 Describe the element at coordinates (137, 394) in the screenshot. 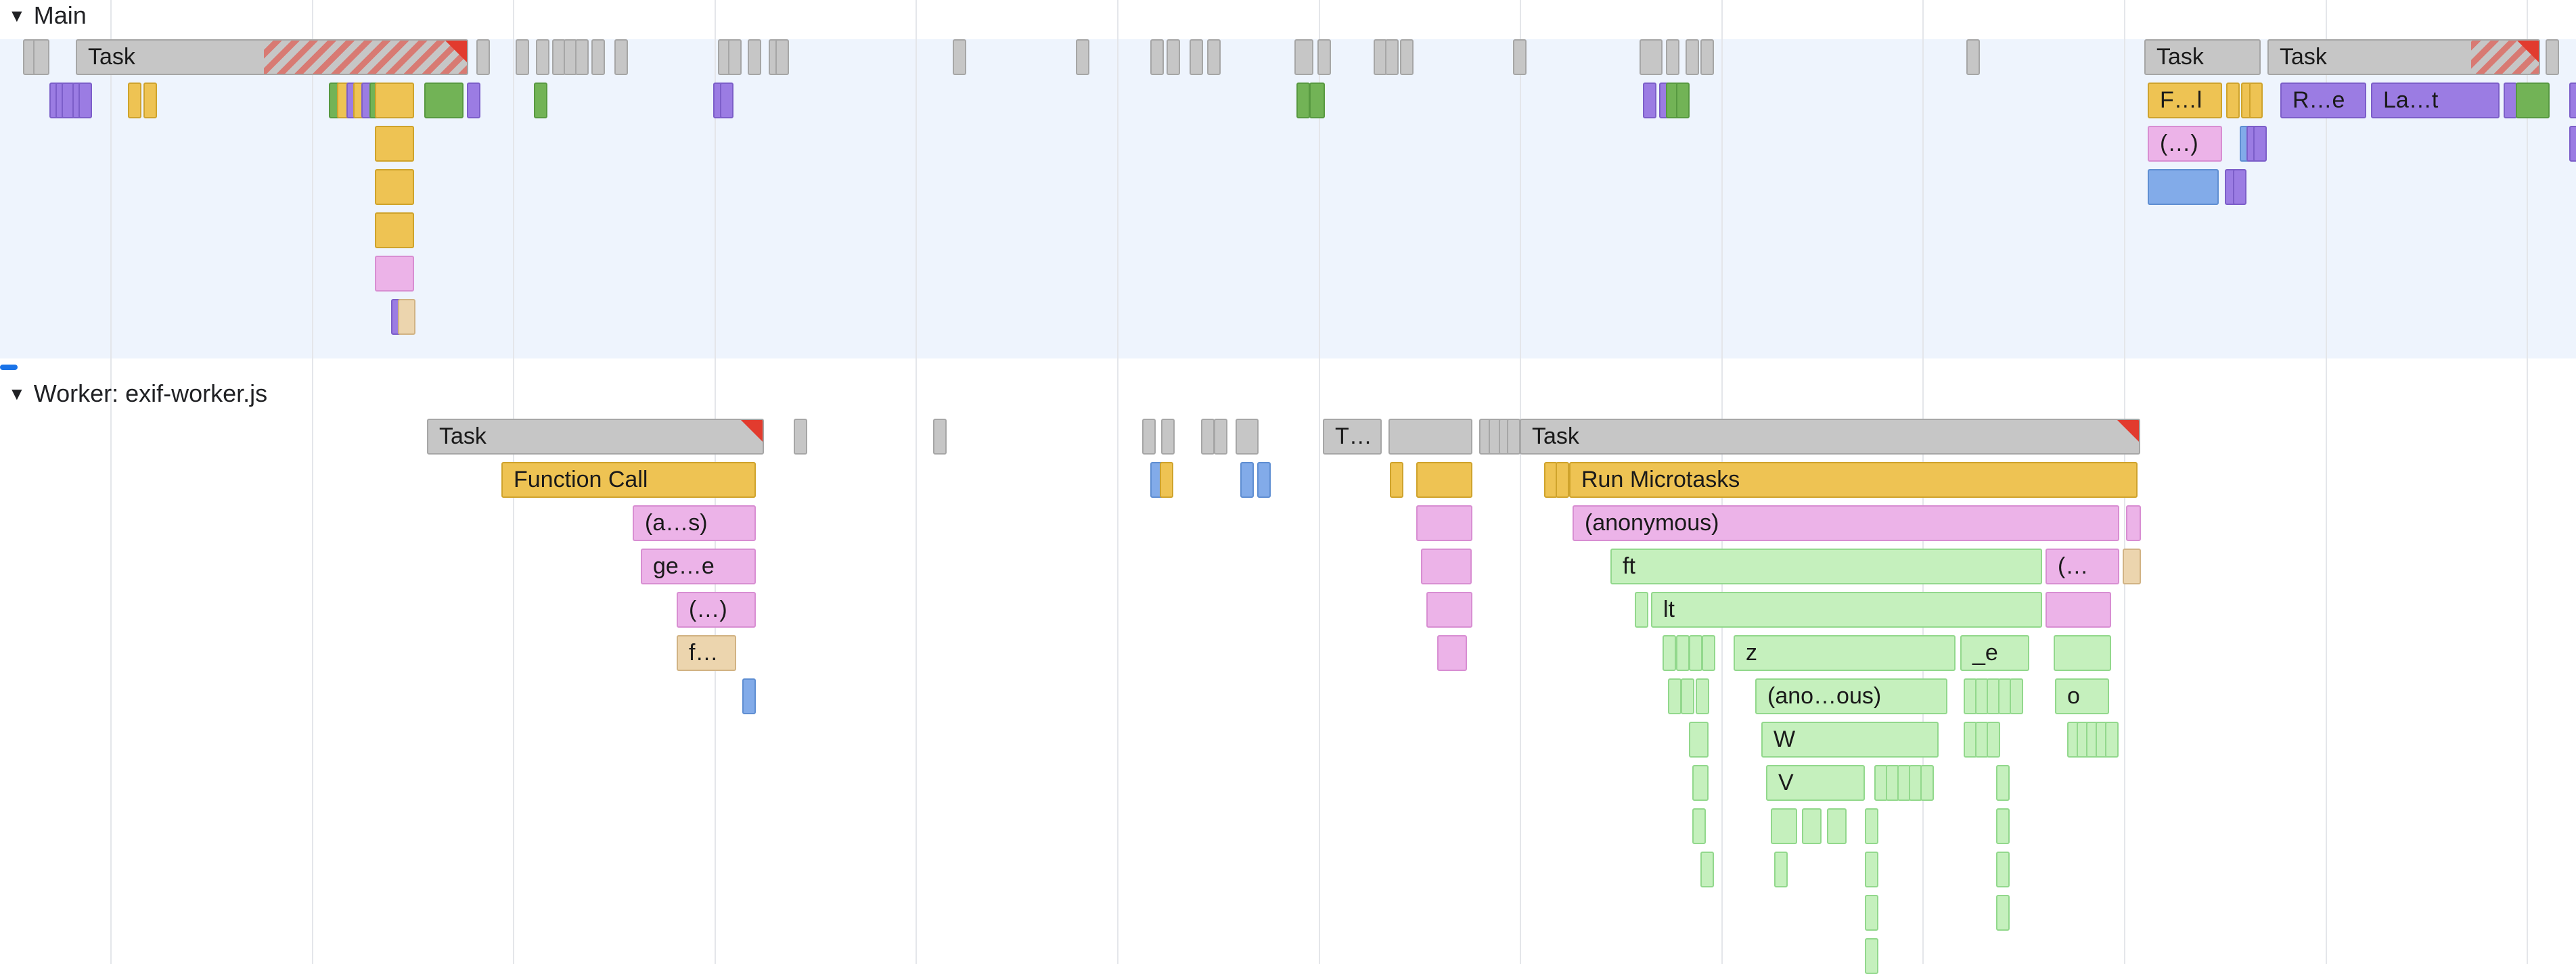

I see `worker-track-header: ▼ Worker: exif-worker.js` at that location.